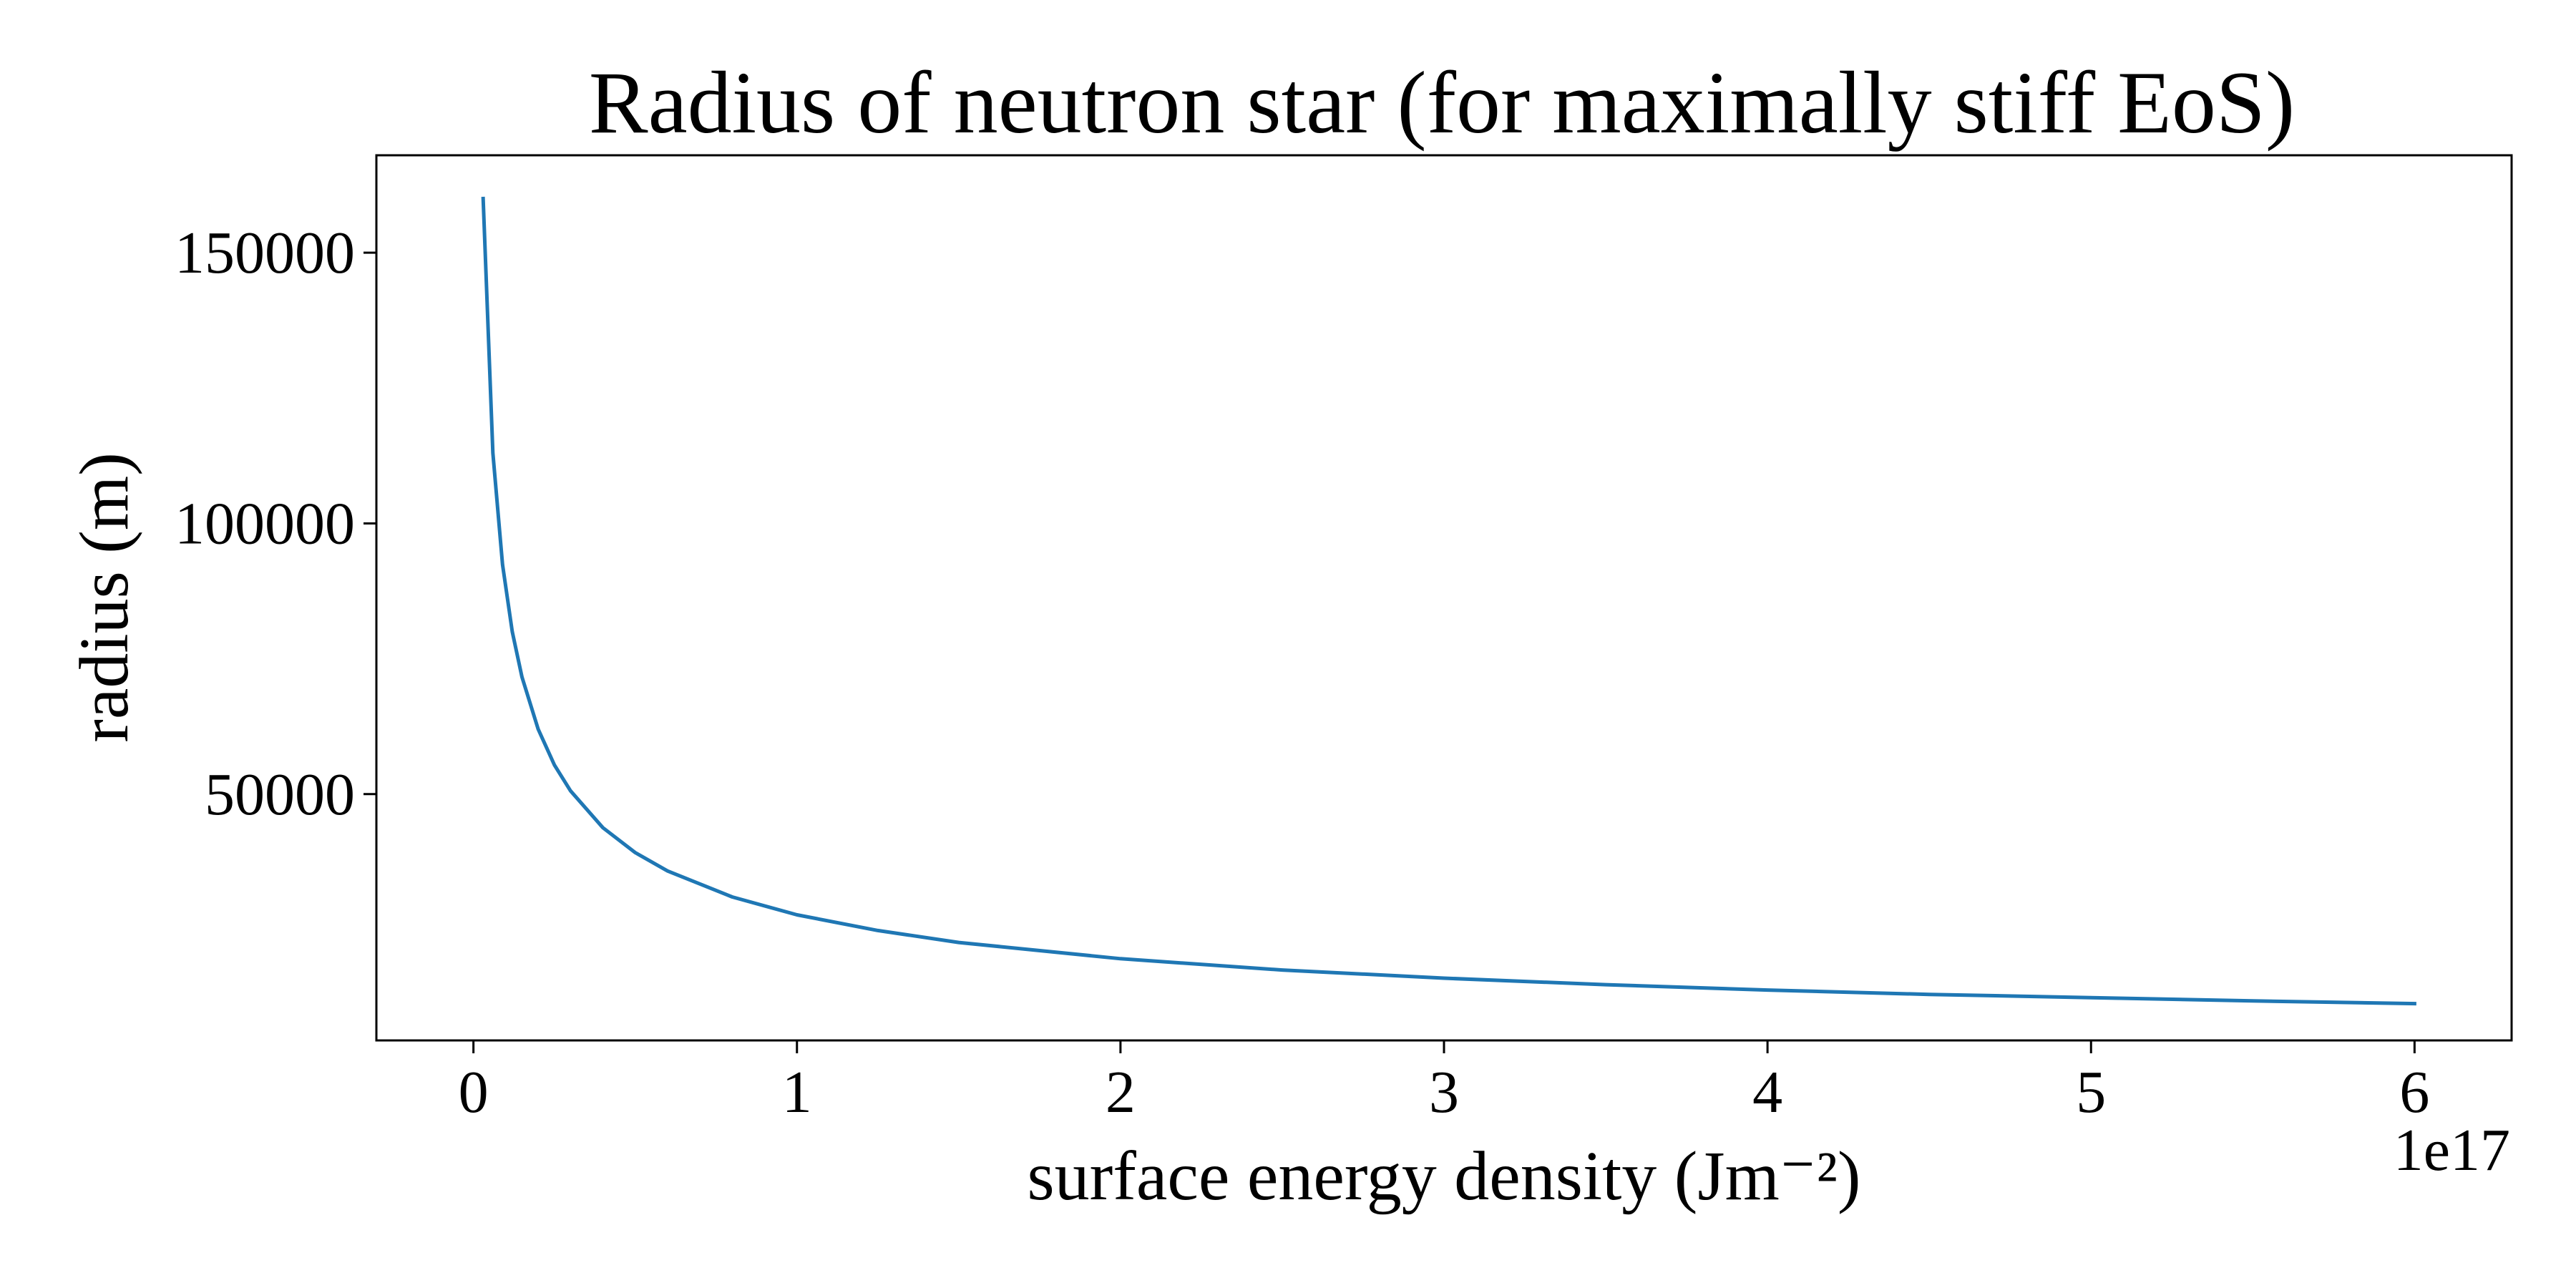 Image resolution: width=2576 pixels, height=1288 pixels. What do you see at coordinates (1767, 1092) in the screenshot?
I see `x-tick-label: 4` at bounding box center [1767, 1092].